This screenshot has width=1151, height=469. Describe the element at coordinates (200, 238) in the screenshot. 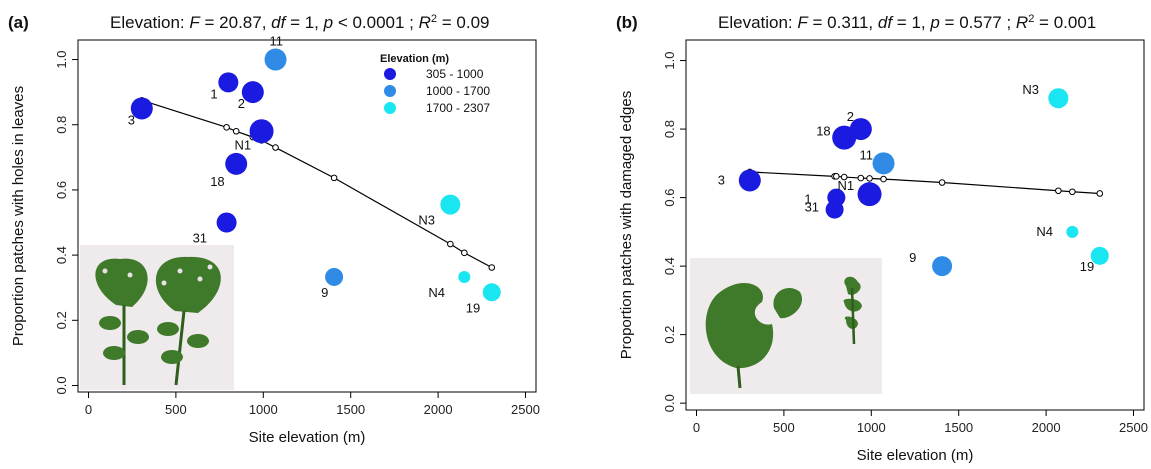

I see `point-label: 31` at that location.